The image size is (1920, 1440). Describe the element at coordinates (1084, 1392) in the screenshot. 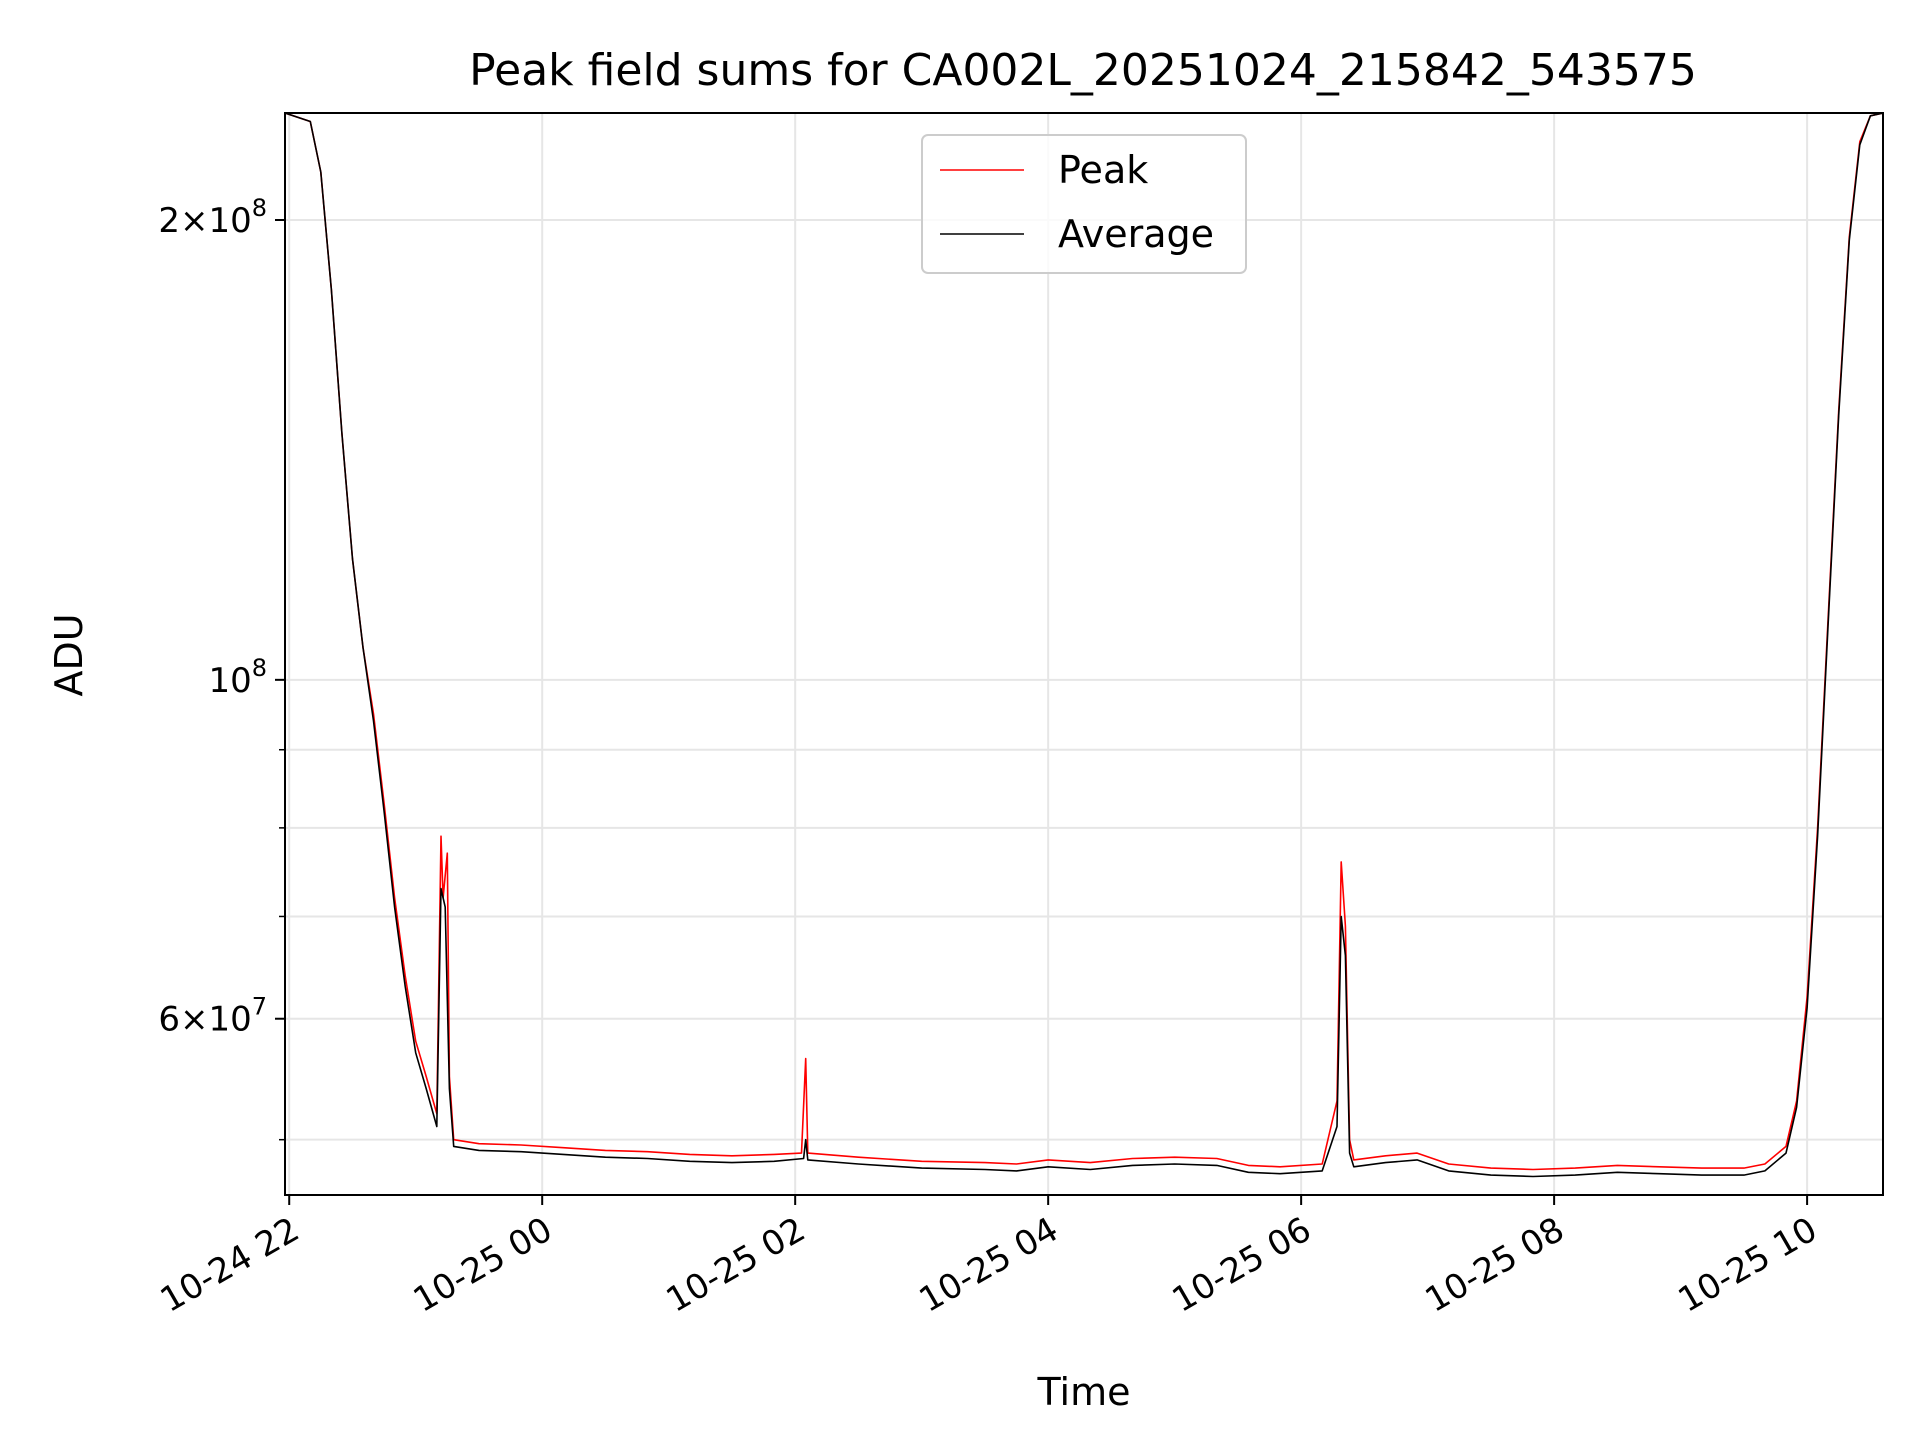

I see `x-axis-label: Time` at that location.